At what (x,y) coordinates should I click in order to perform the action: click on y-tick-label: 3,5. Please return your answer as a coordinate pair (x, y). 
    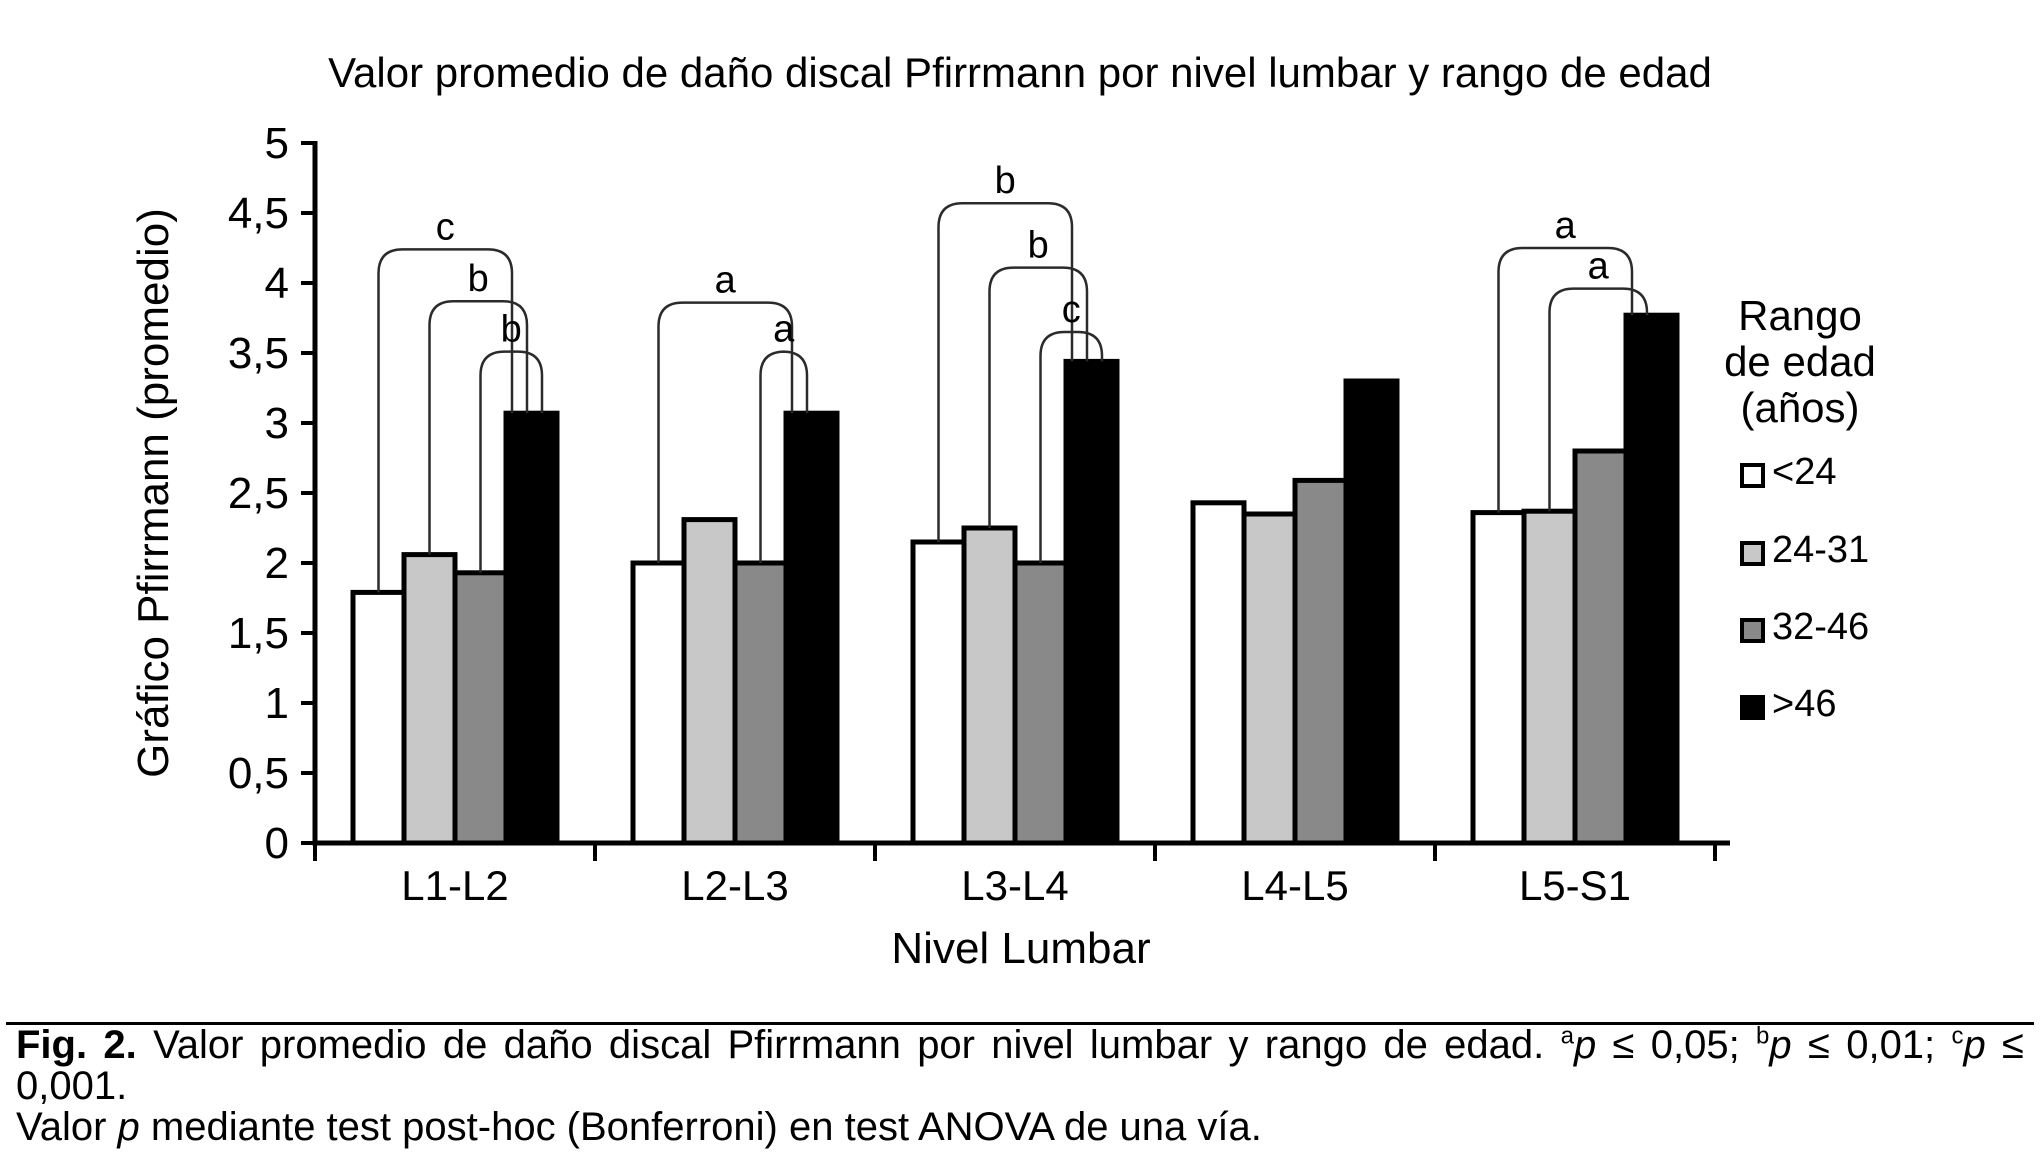
    Looking at the image, I should click on (258, 353).